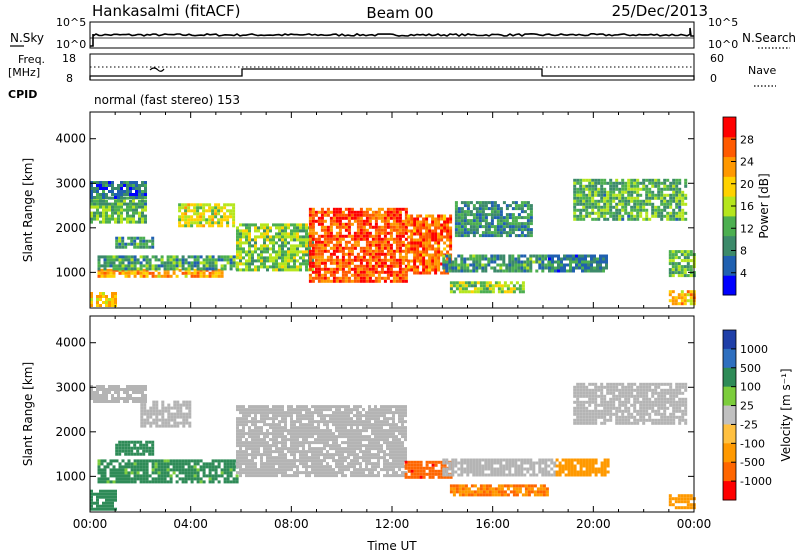 This screenshot has width=800, height=554. What do you see at coordinates (769, 38) in the screenshot?
I see `noise-right-label: N.Search` at bounding box center [769, 38].